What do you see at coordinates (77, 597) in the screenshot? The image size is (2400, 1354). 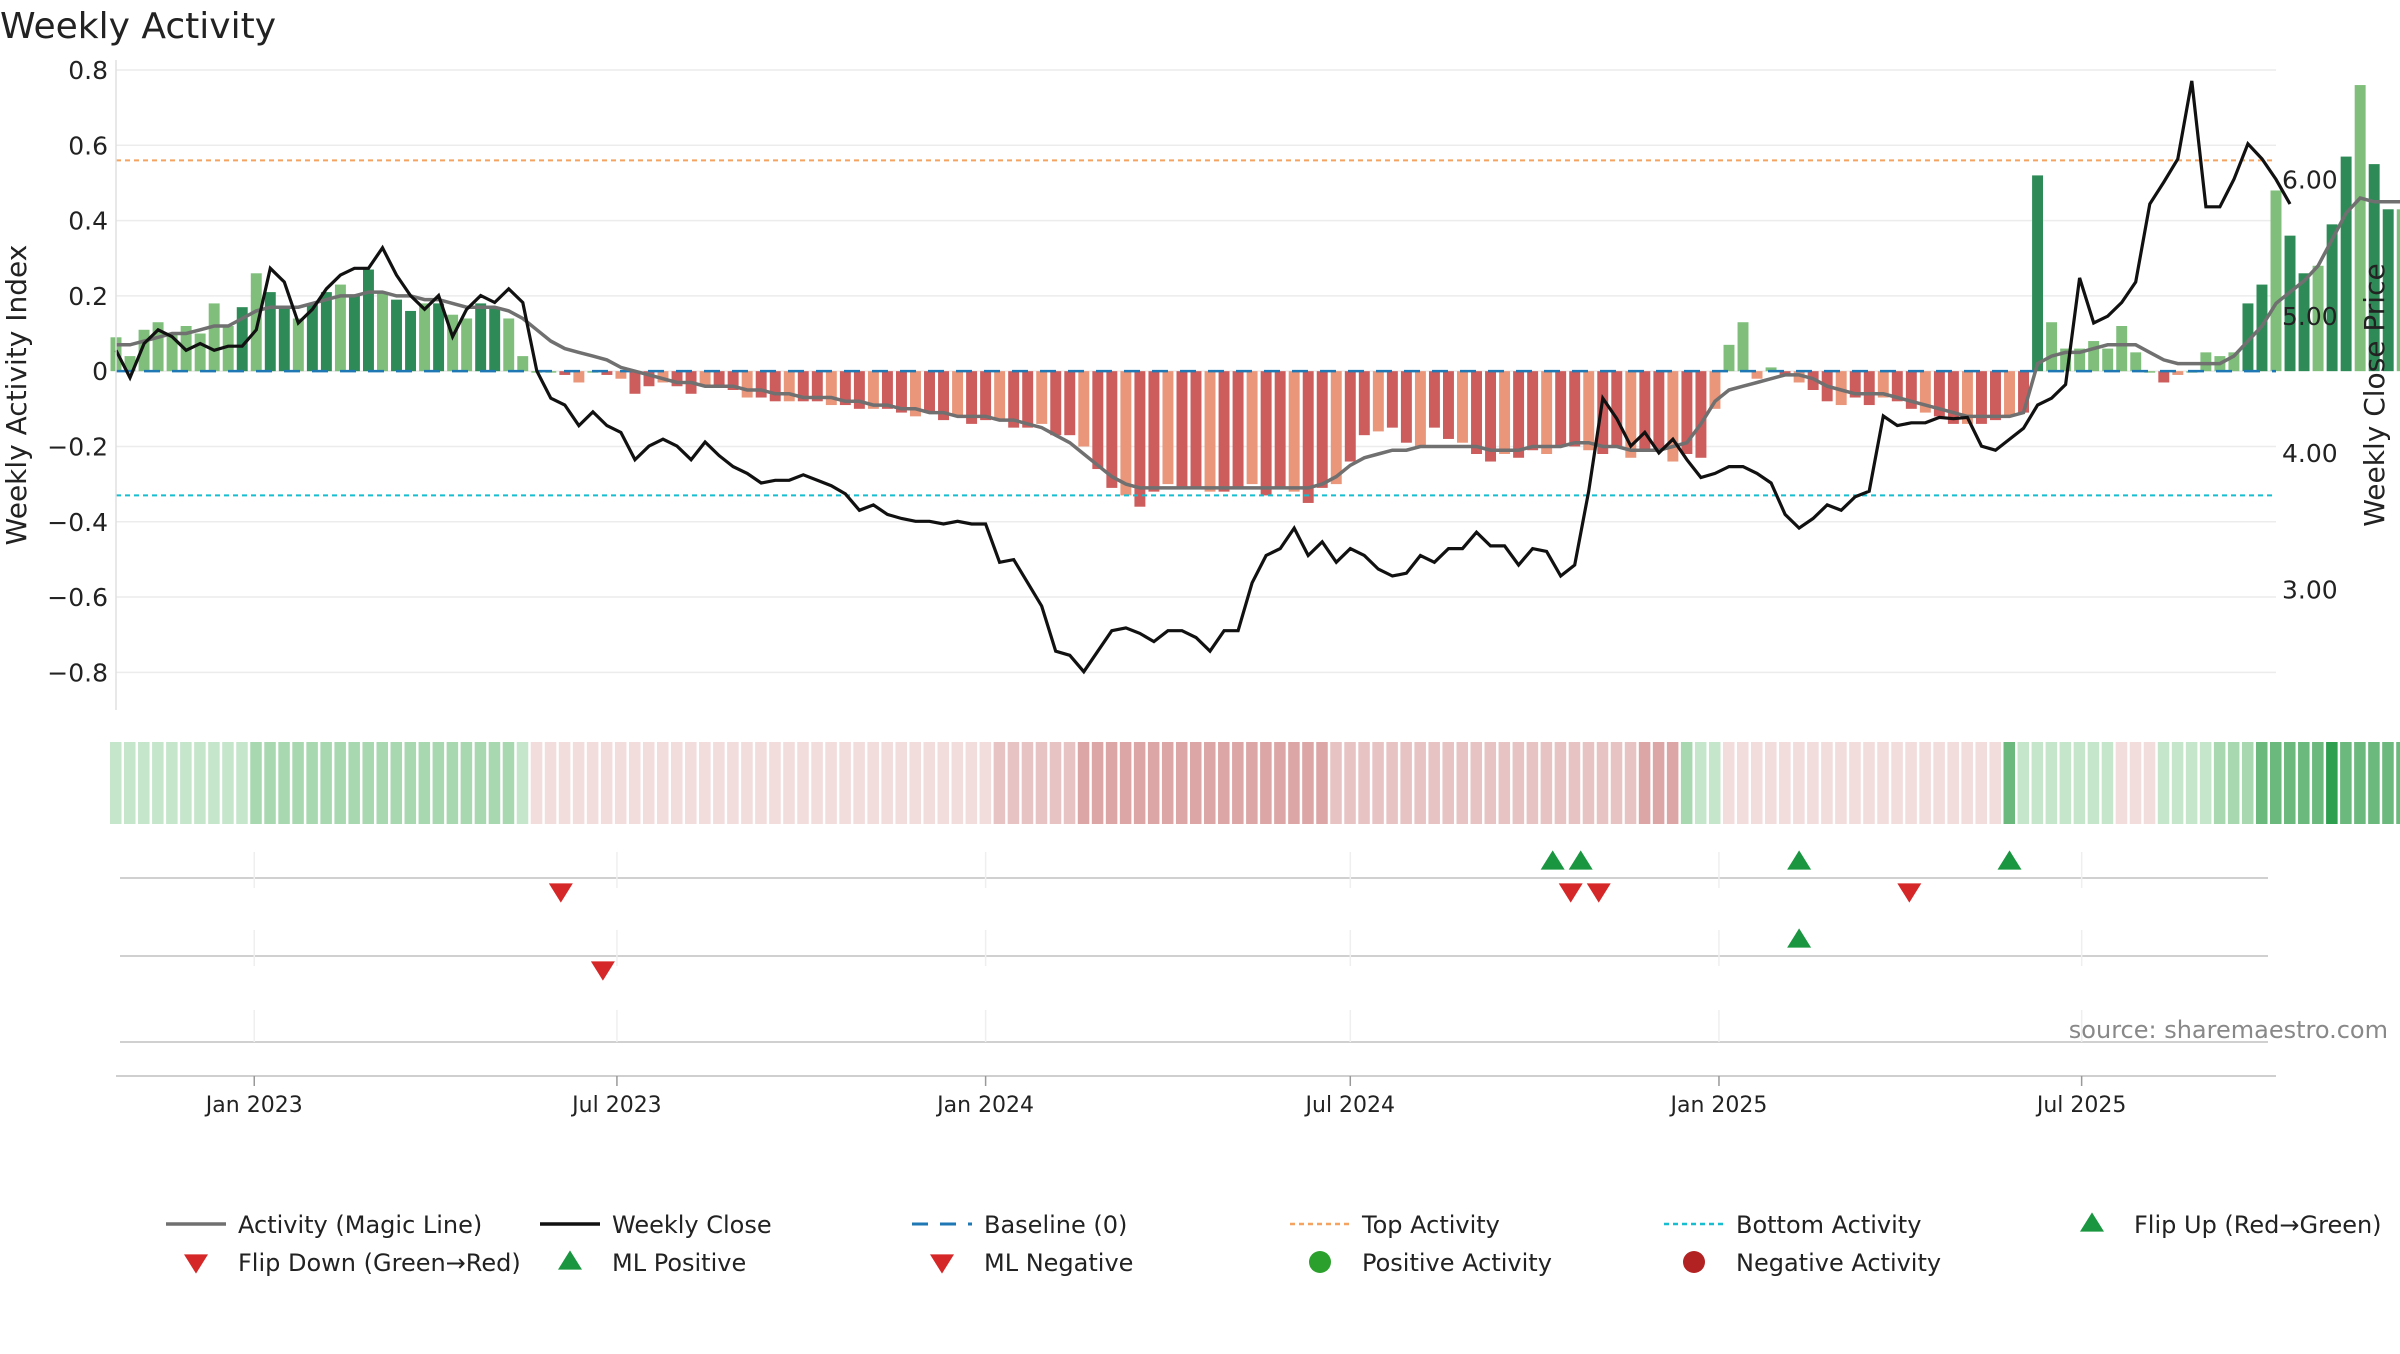 I see `y-left-tick-label: −0.6` at bounding box center [77, 597].